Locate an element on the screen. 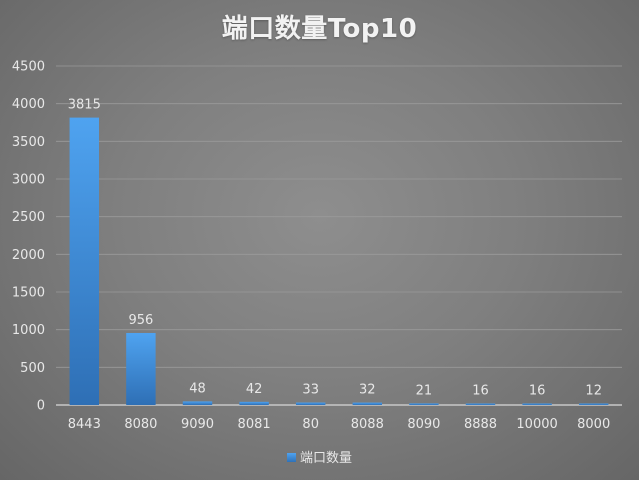 The height and width of the screenshot is (480, 639). x-axis: 8443 8080 9090 8081 80 8088 8090 8888 10000 8000 is located at coordinates (339, 424).